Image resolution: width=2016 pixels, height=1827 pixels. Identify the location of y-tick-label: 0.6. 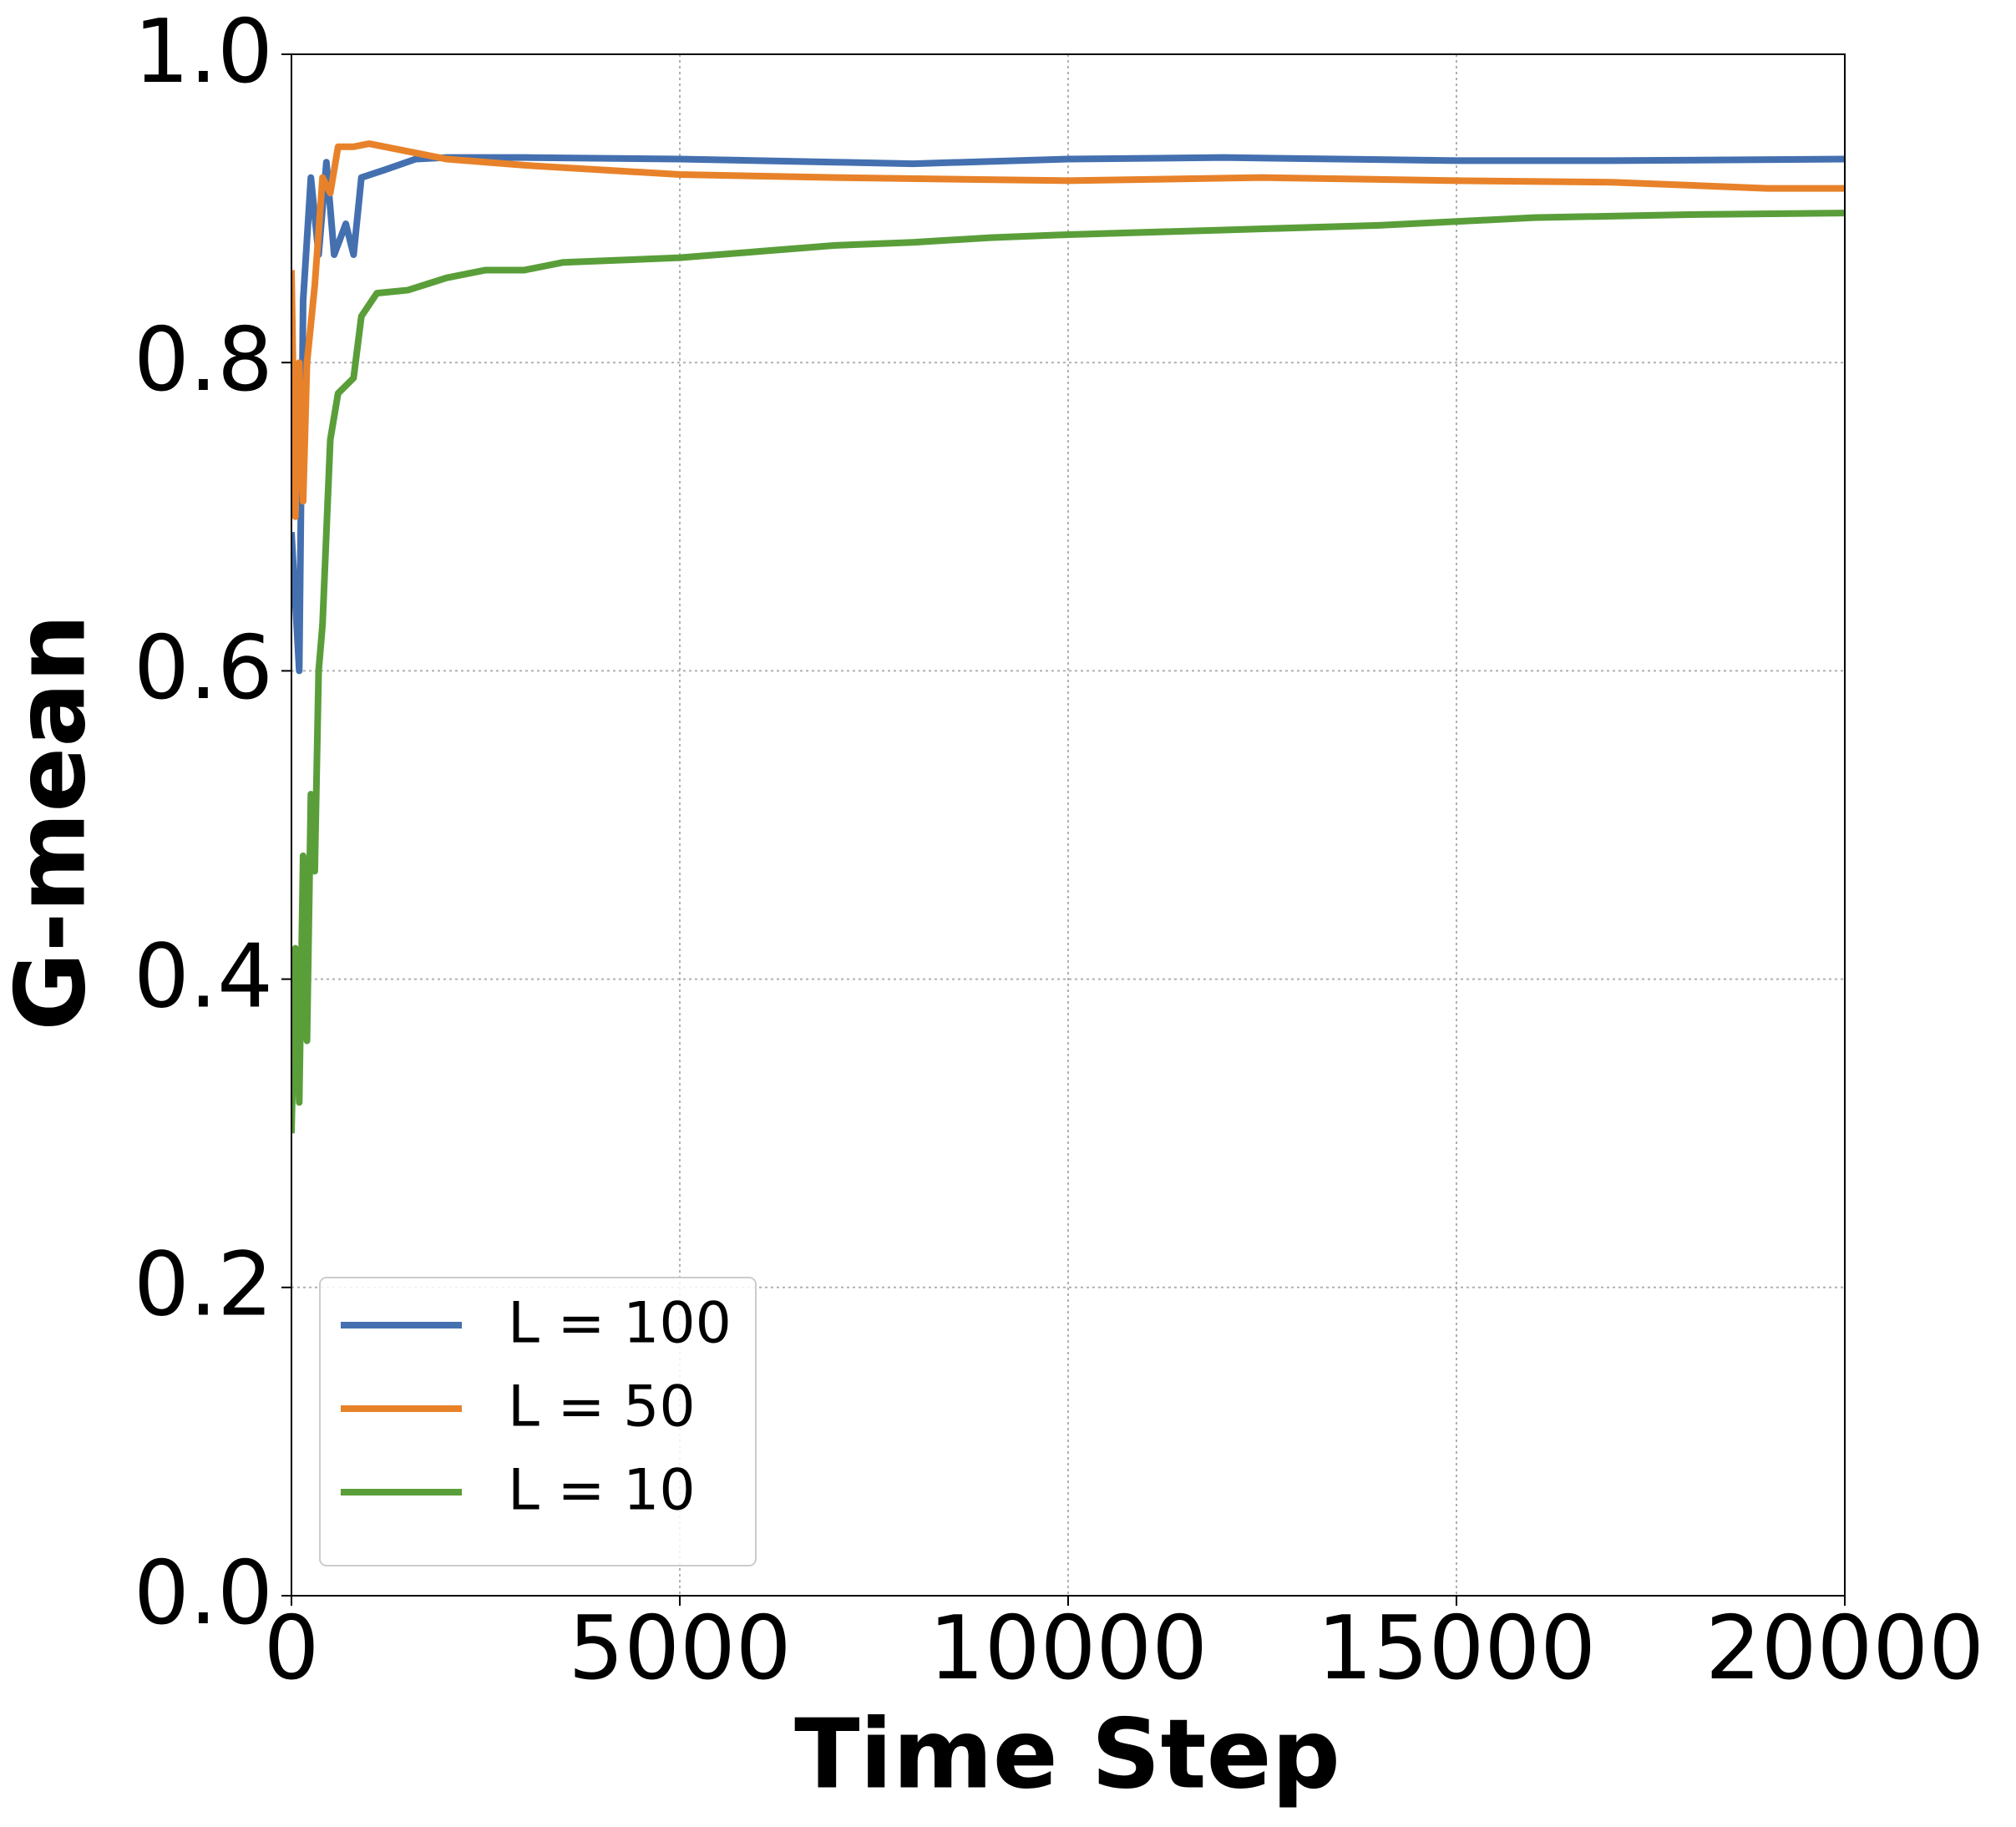
(203, 668).